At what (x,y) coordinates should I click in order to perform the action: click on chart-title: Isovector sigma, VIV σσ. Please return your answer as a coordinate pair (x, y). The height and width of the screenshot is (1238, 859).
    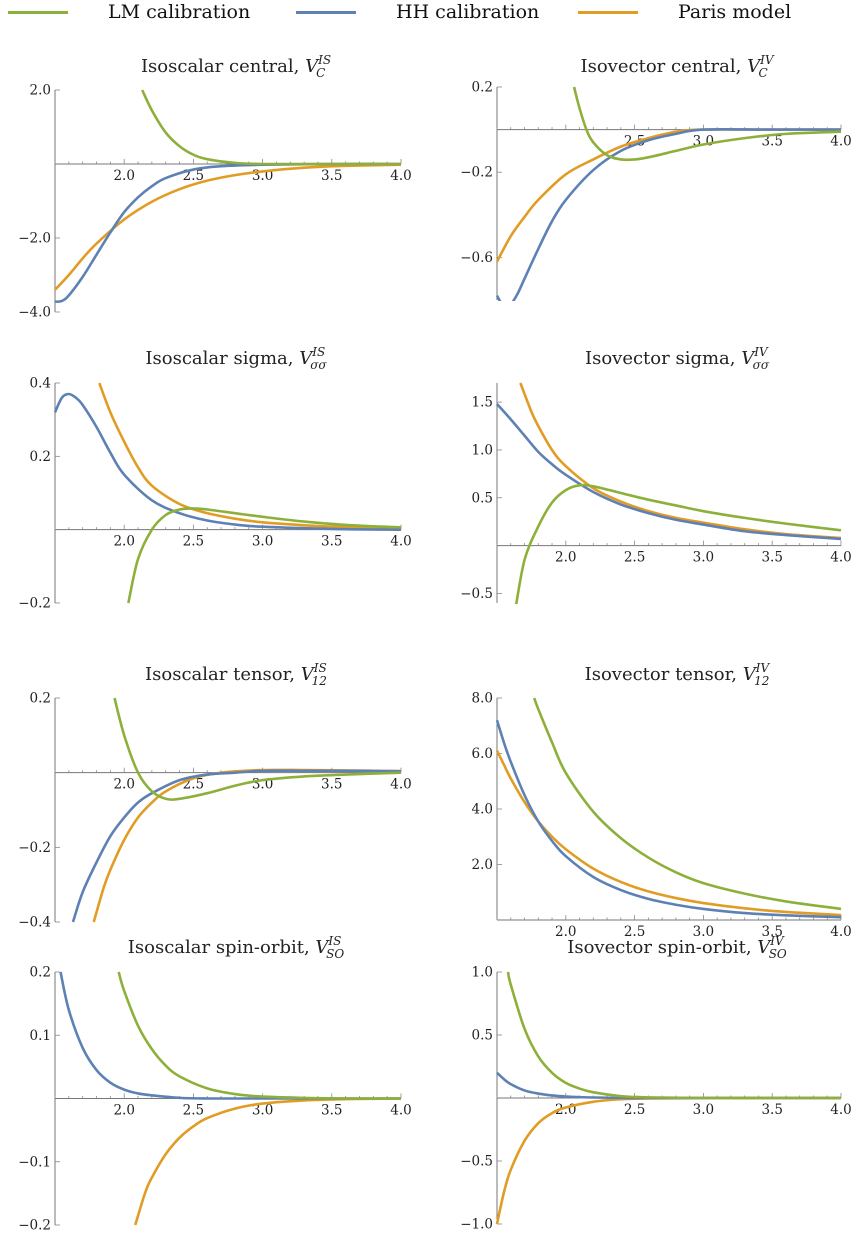
    Looking at the image, I should click on (677, 358).